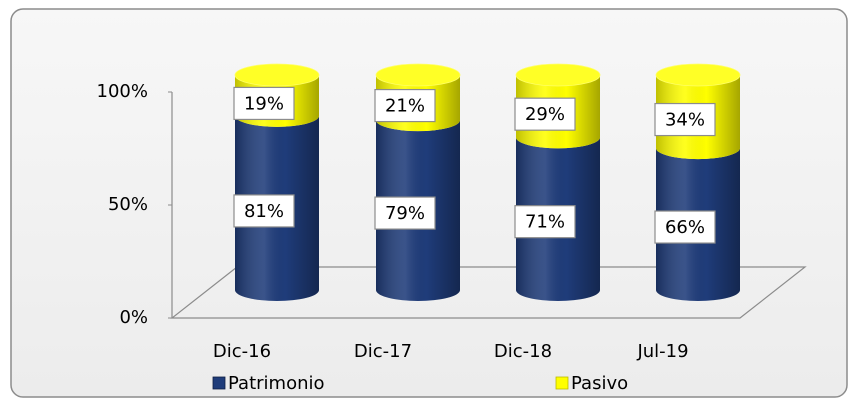 The image size is (854, 402). I want to click on value-label: 66%, so click(685, 227).